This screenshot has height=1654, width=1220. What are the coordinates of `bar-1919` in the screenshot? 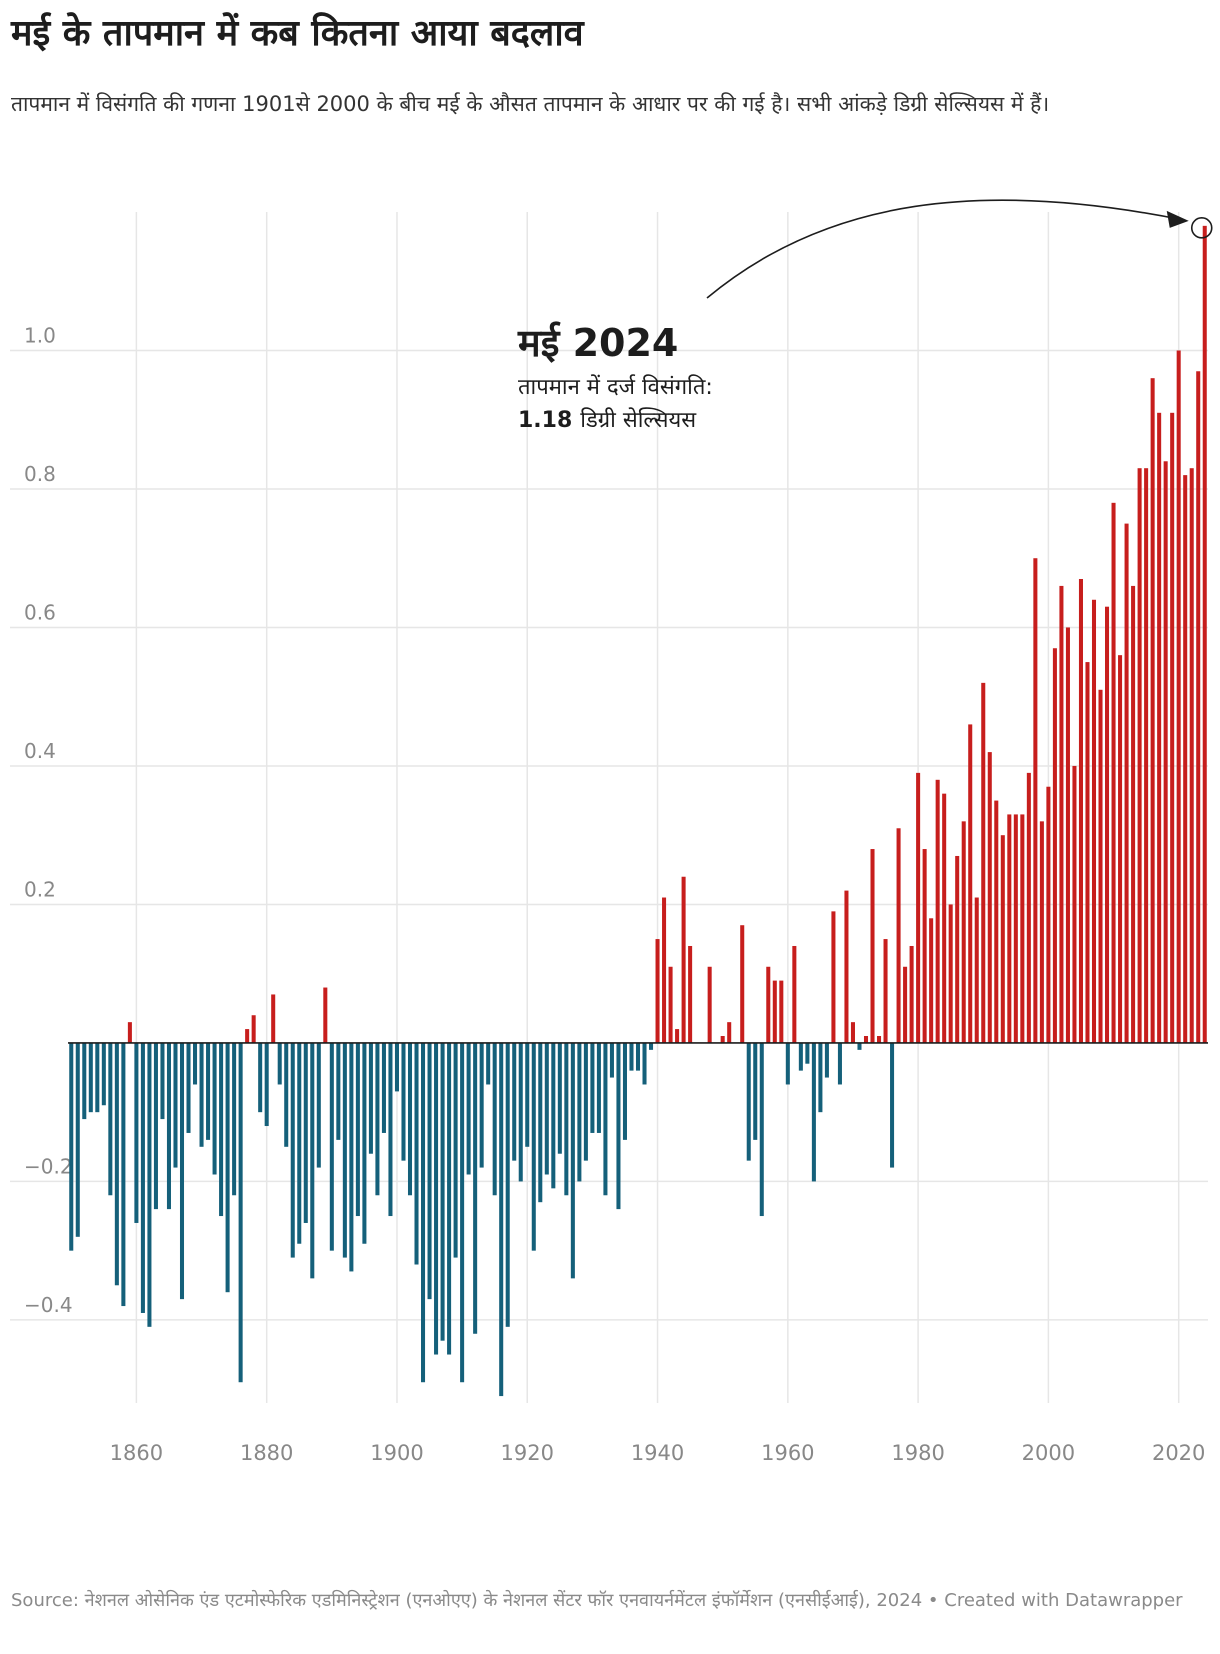 It's located at (520, 1112).